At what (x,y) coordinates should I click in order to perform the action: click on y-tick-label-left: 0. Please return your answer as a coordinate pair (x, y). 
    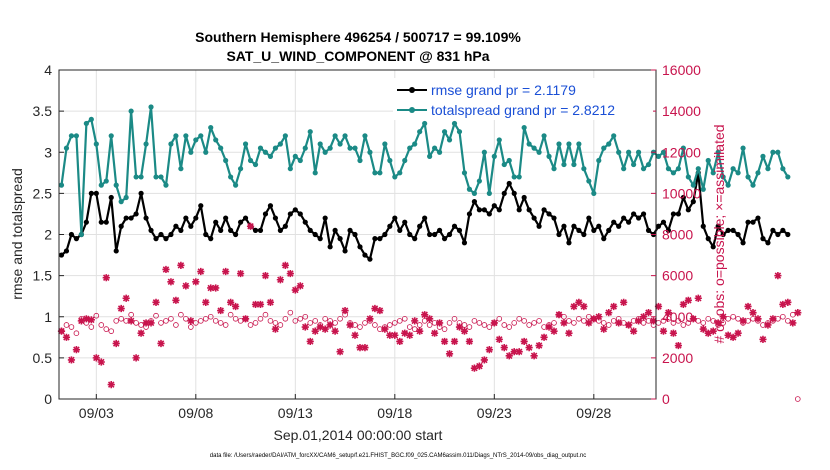
    Looking at the image, I should click on (48, 399).